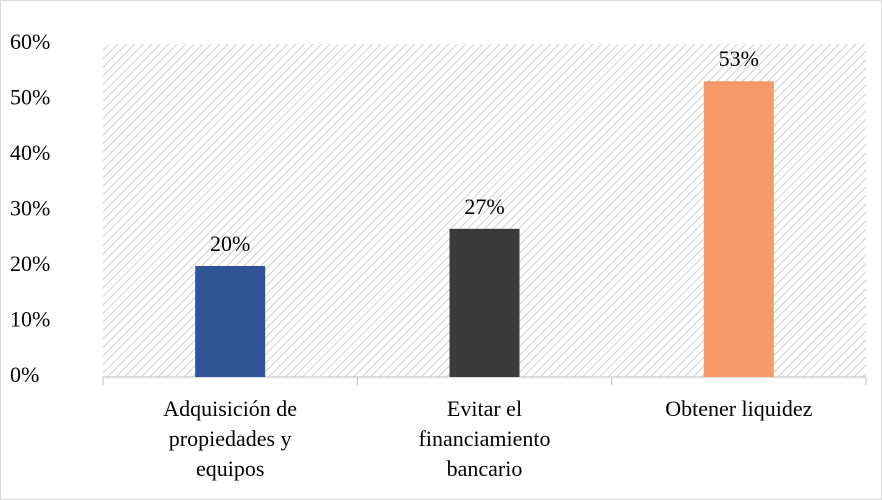 This screenshot has width=882, height=500. I want to click on x-tick-label-line: bancario, so click(485, 468).